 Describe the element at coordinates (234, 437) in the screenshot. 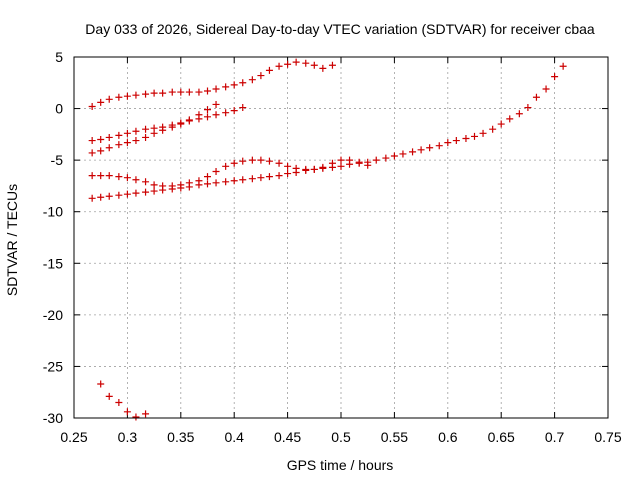

I see `x-tick-label: 0.4` at that location.